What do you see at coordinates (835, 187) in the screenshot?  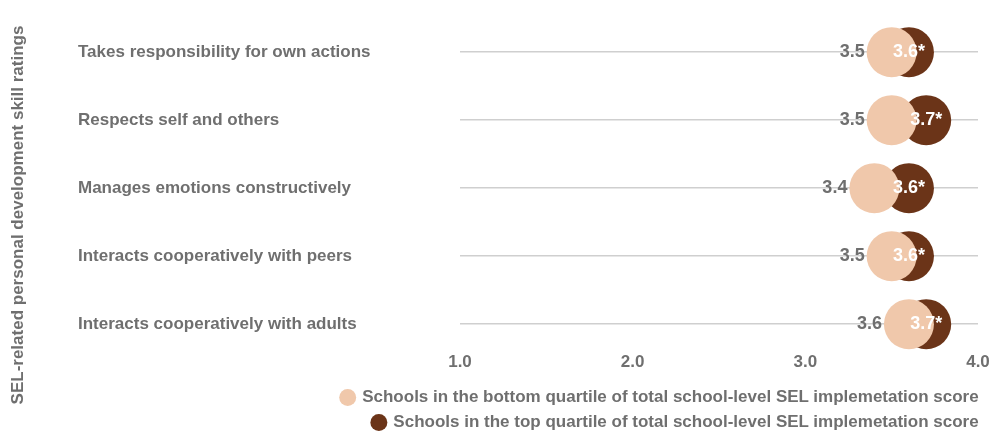 I see `data-label: 3.4` at bounding box center [835, 187].